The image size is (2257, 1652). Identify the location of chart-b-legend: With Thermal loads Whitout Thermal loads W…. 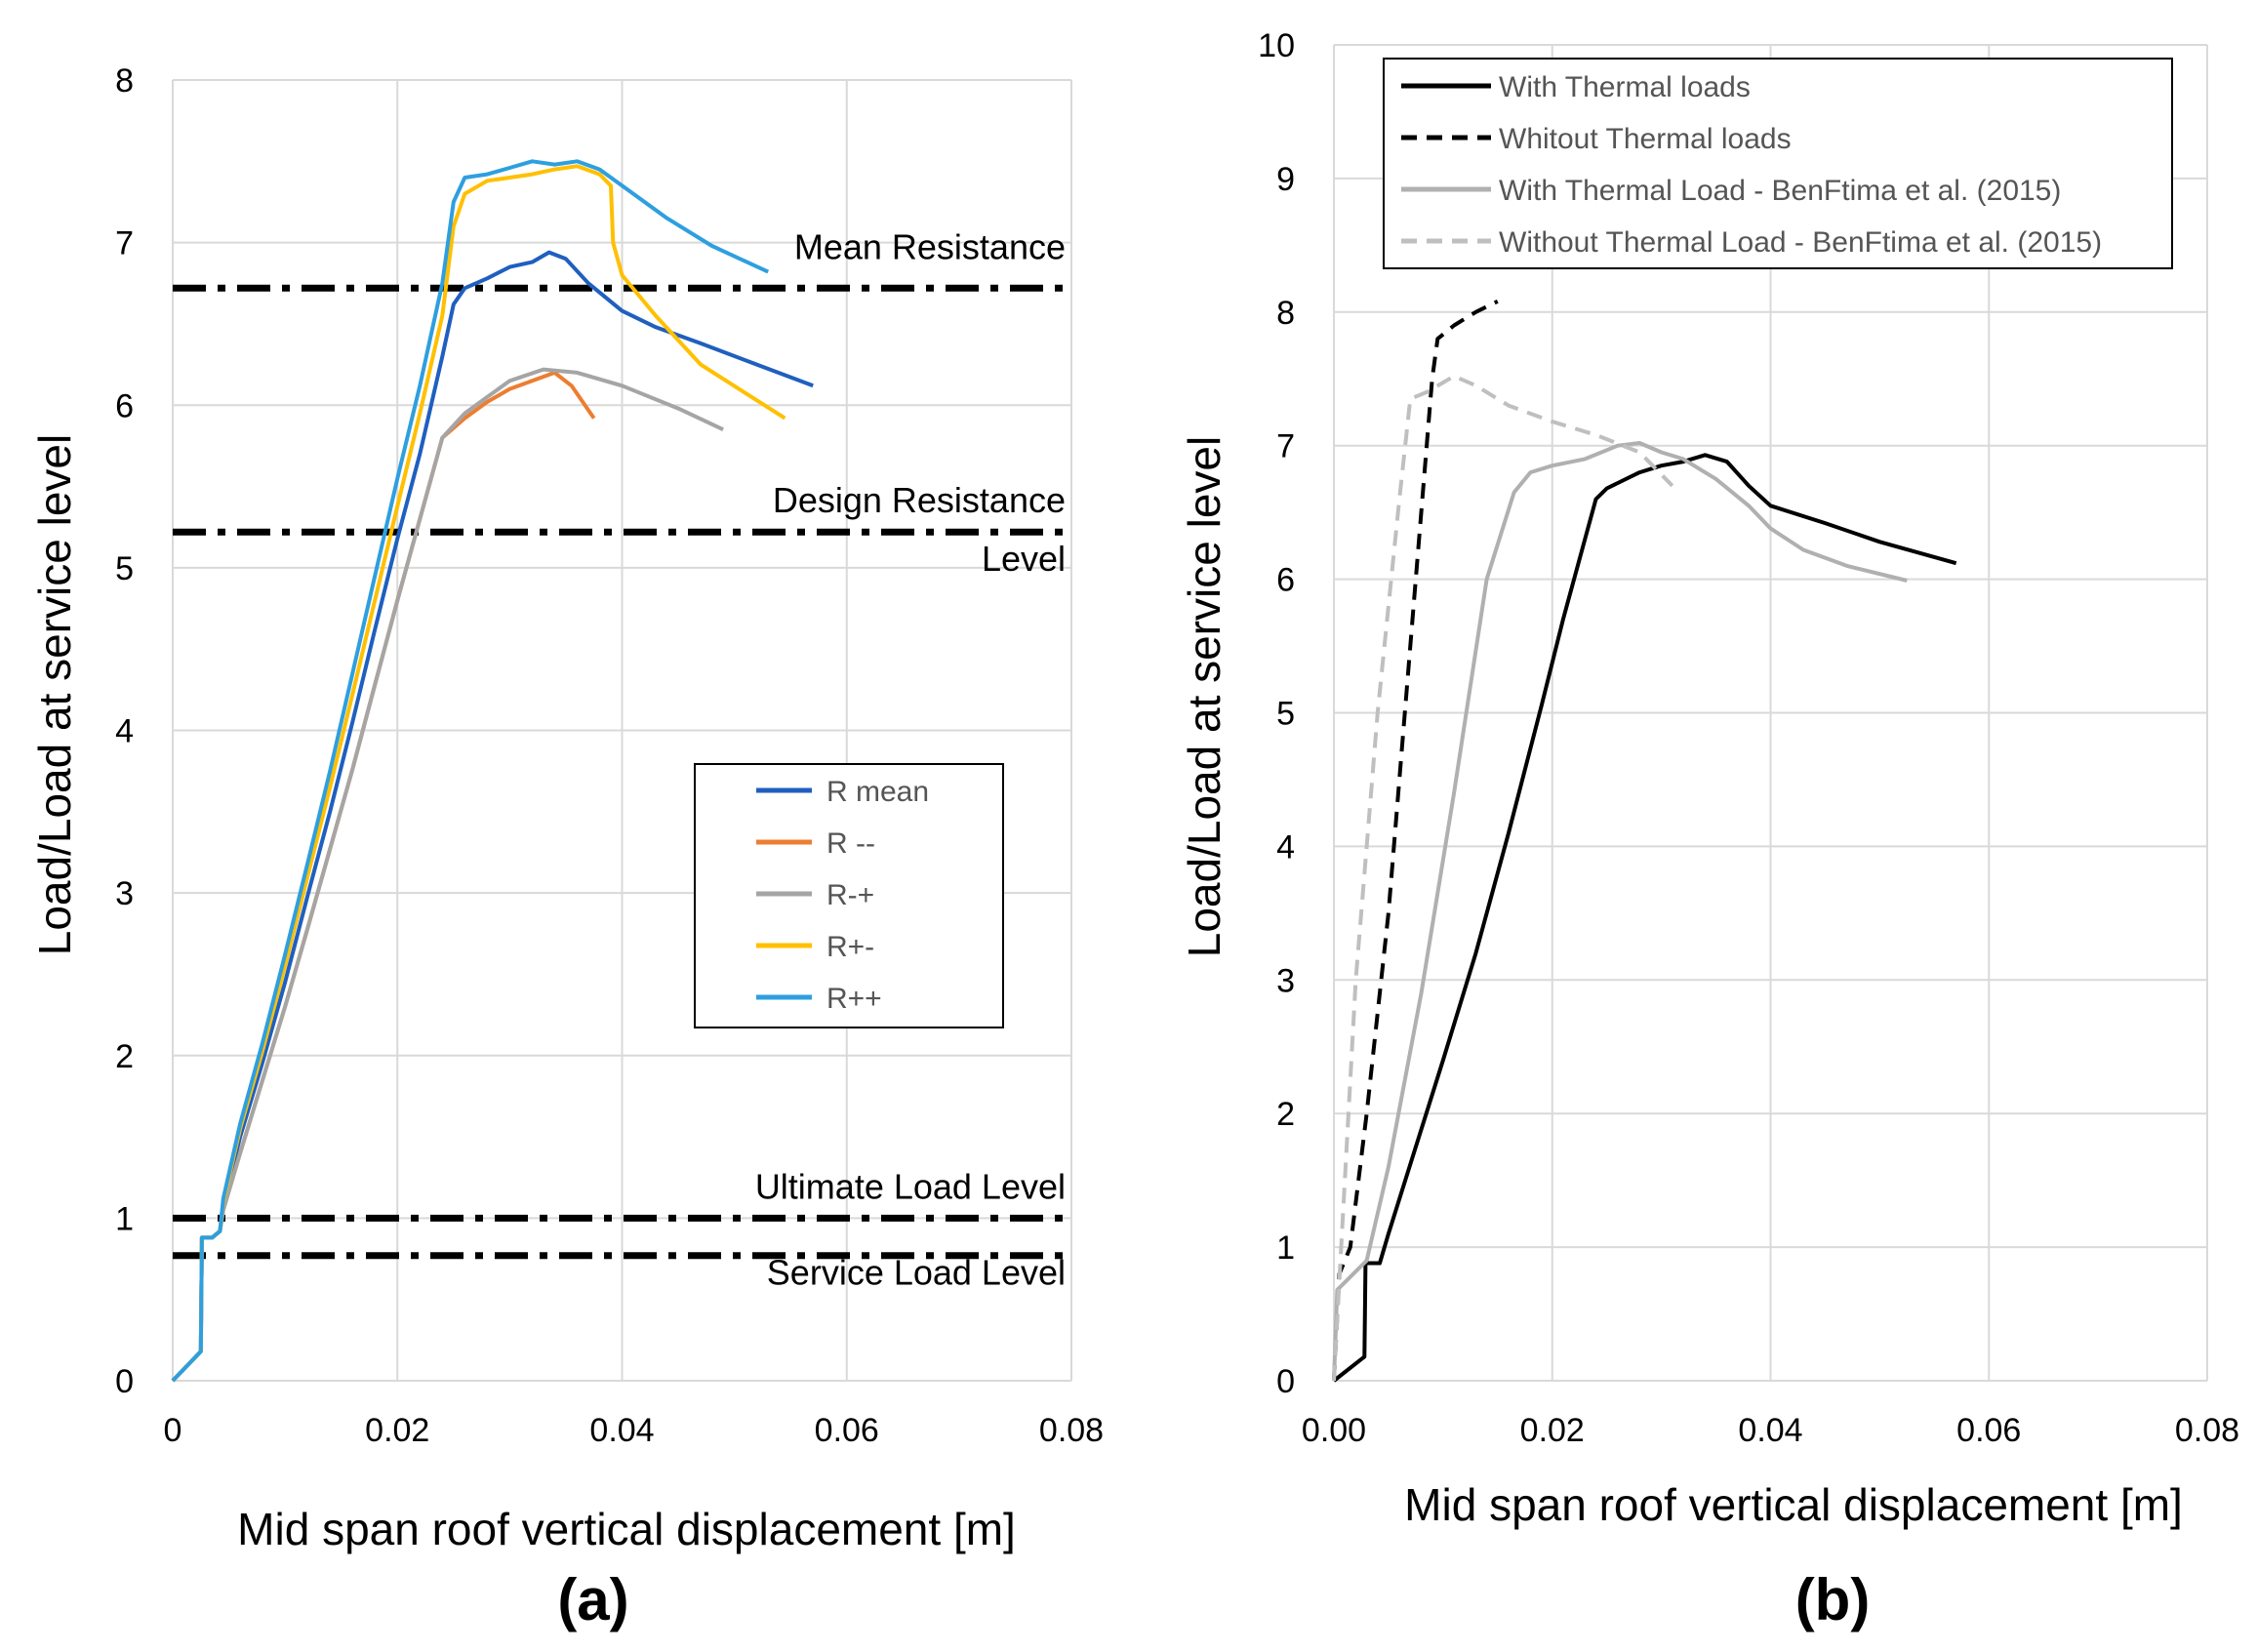
(1778, 163).